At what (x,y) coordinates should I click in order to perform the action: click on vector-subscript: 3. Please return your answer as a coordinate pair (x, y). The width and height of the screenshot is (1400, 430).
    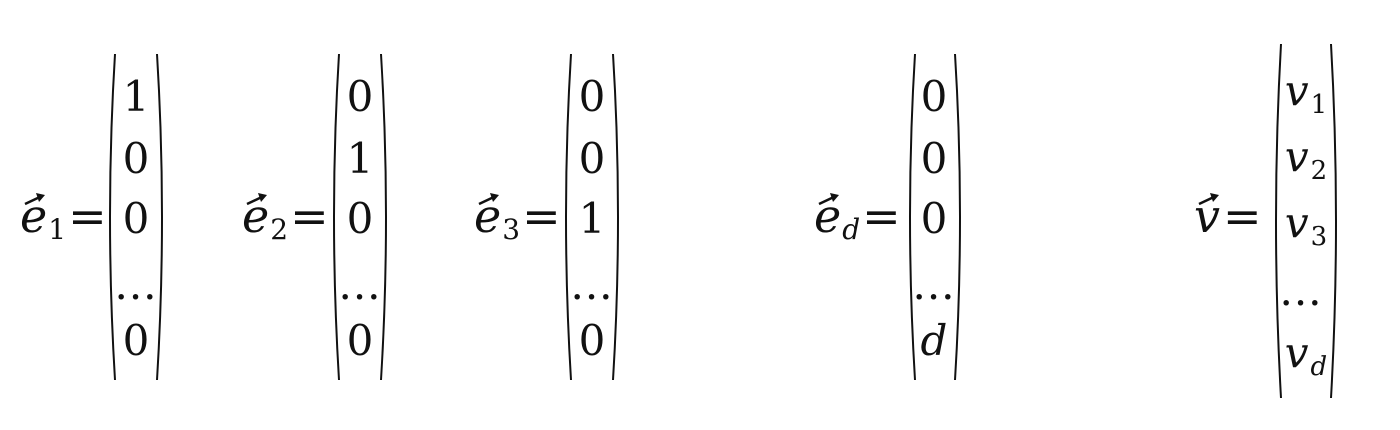
    Looking at the image, I should click on (511, 229).